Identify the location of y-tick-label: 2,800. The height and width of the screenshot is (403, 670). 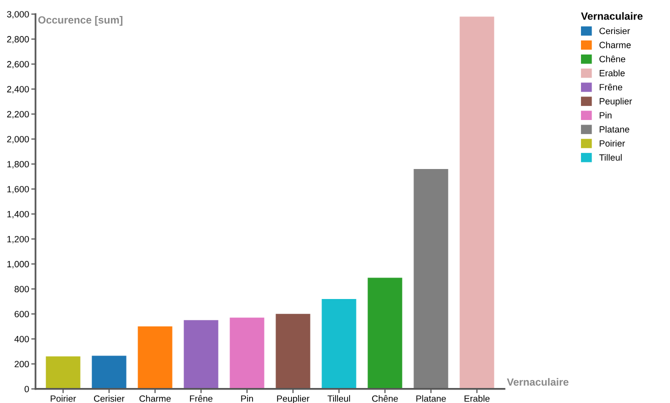
(18, 40).